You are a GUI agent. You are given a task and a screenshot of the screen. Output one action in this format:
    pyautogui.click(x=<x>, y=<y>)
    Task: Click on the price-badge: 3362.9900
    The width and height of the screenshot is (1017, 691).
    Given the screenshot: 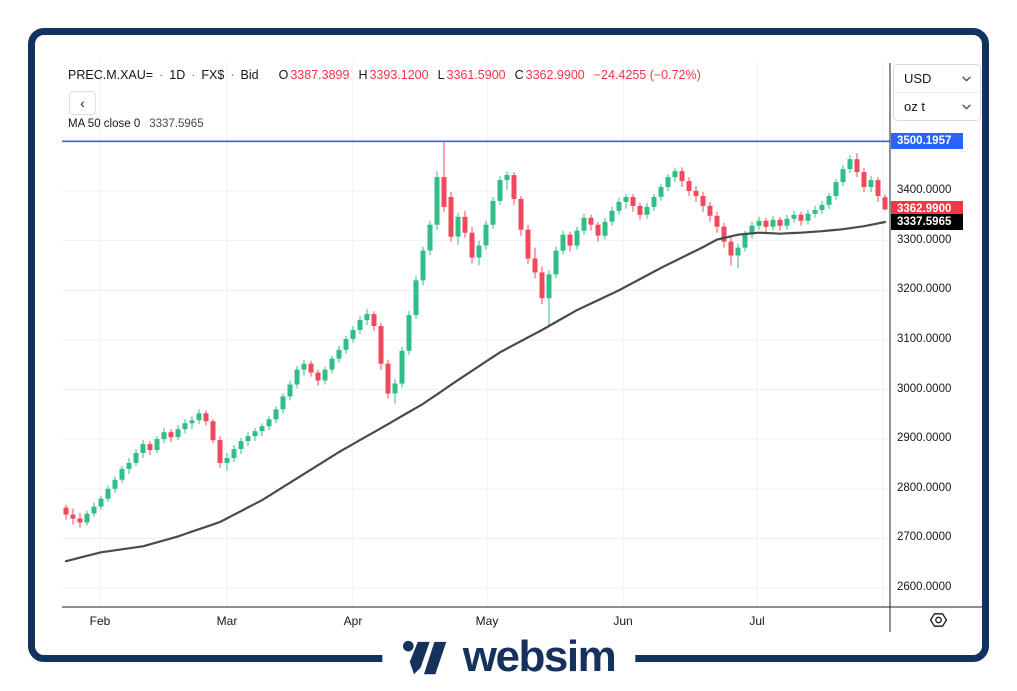 What is the action you would take?
    pyautogui.click(x=927, y=209)
    